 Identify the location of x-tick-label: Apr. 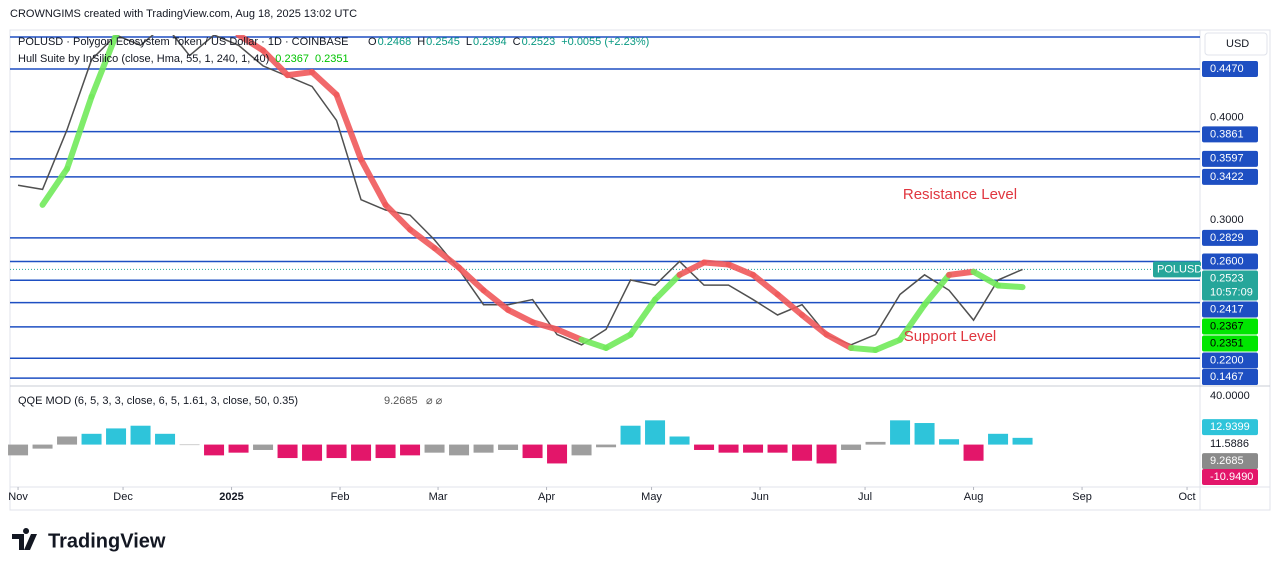
(546, 497).